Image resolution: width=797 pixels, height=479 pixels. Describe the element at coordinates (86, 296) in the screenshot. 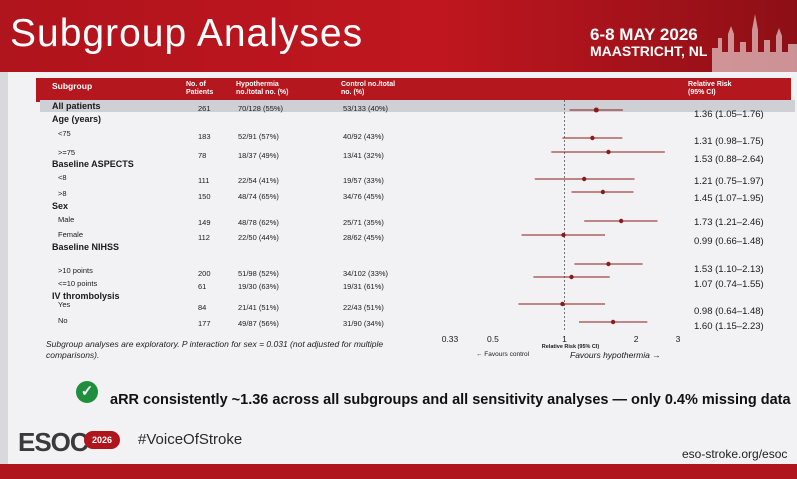

I see `subgroup-category: IV thrombolysis` at that location.